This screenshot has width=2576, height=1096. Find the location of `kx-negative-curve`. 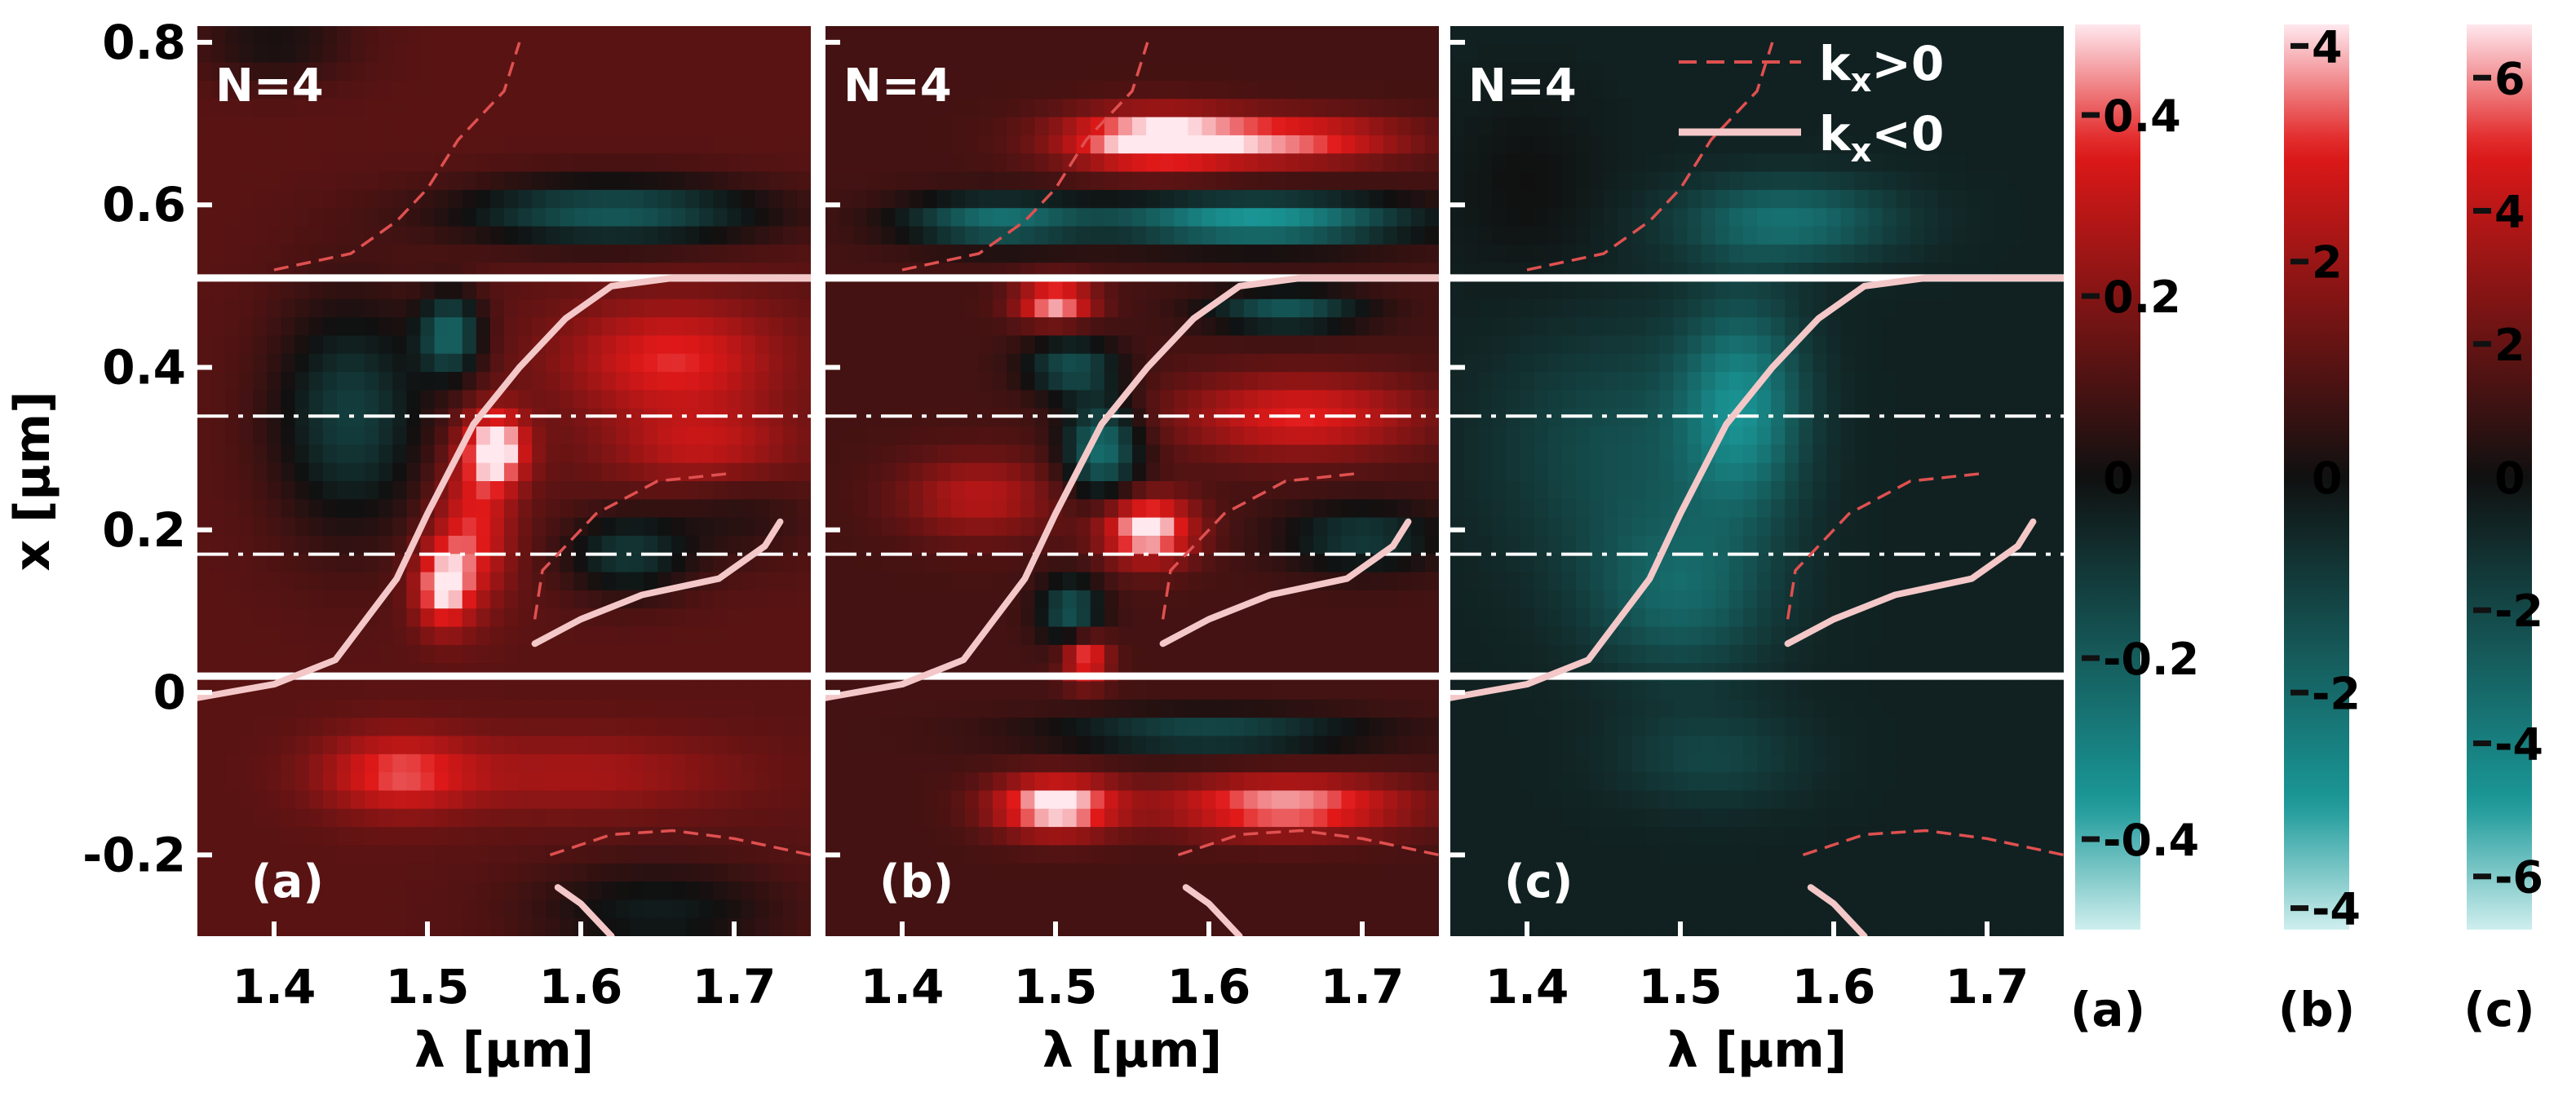

kx-negative-curve is located at coordinates (657, 582).